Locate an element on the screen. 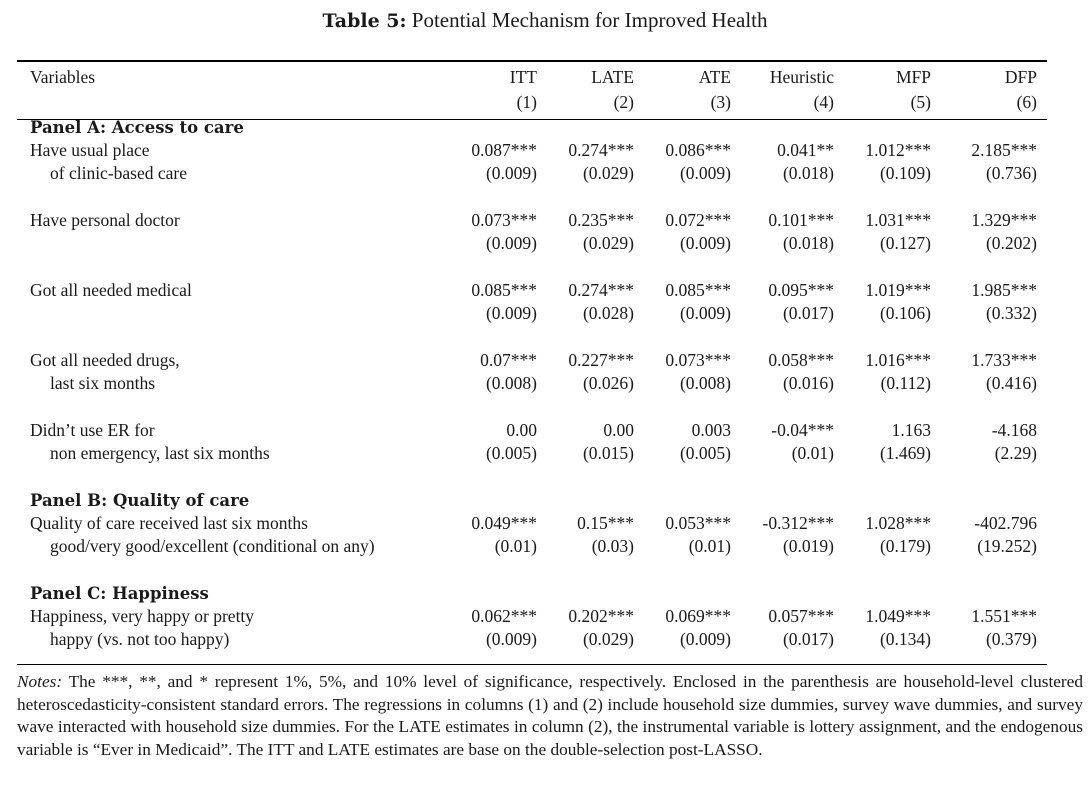 This screenshot has height=799, width=1090. coefficient-cell: 2.185*** is located at coordinates (1004, 150).